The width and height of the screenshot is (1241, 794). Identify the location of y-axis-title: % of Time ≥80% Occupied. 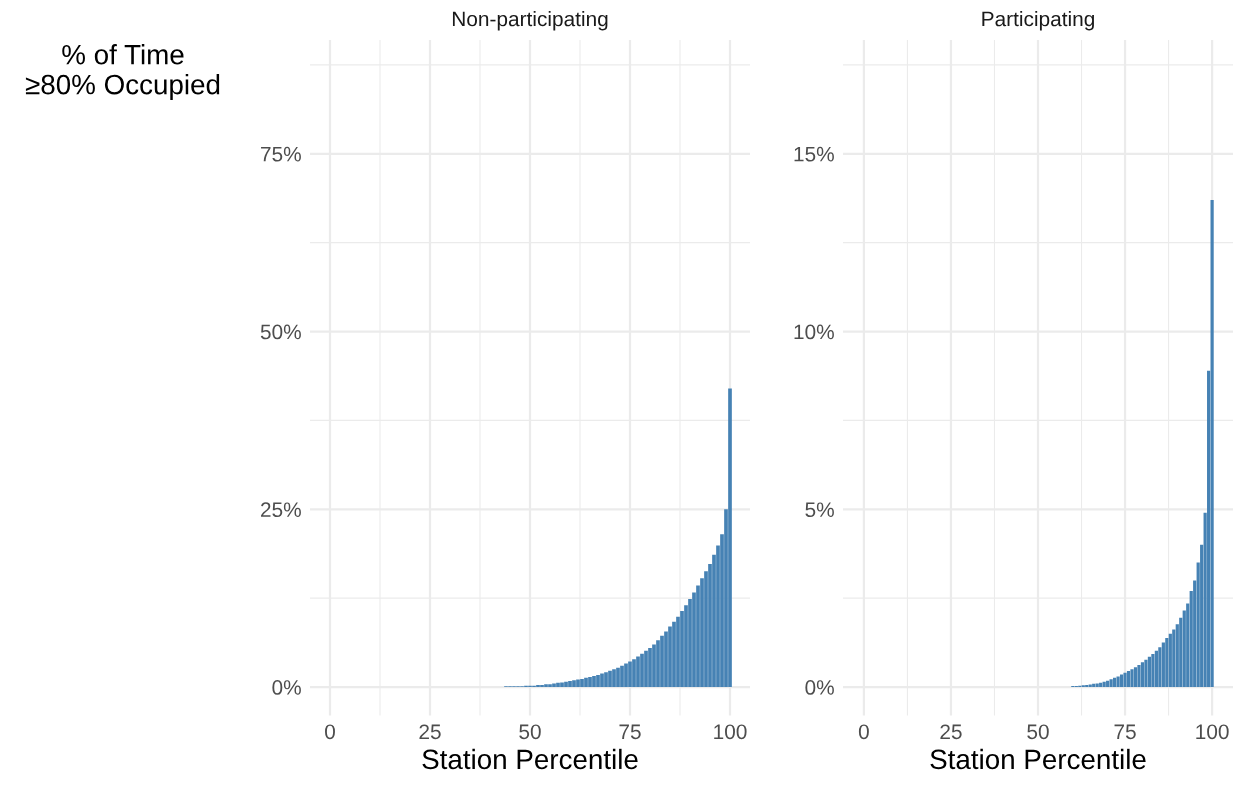
(122, 72).